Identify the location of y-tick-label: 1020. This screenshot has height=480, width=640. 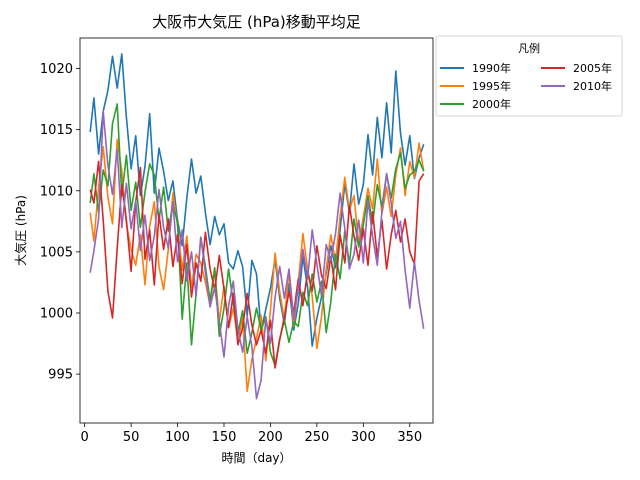
(56, 69).